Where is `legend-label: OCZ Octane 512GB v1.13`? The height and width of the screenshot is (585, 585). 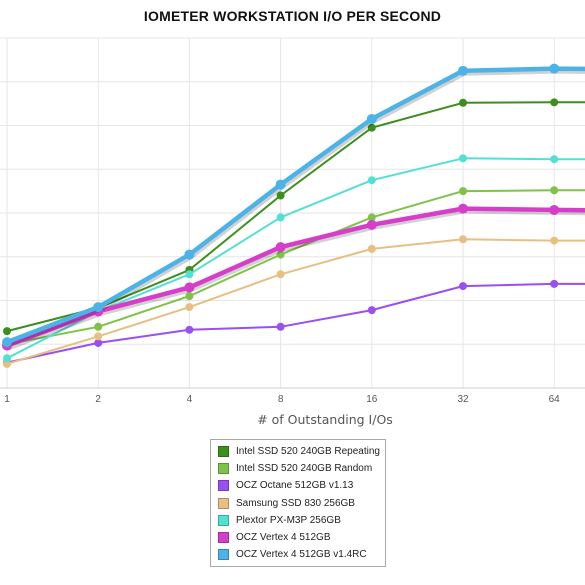
legend-label: OCZ Octane 512GB v1.13 is located at coordinates (295, 486).